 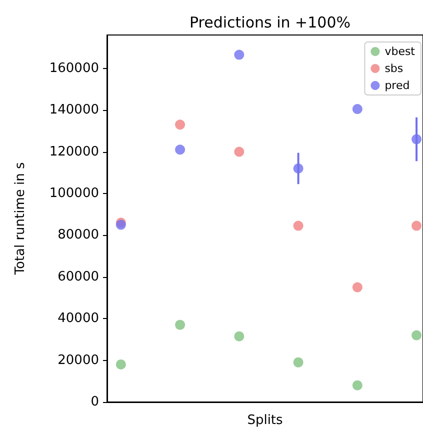 I want to click on y-tick-label: 60000, so click(x=78, y=276).